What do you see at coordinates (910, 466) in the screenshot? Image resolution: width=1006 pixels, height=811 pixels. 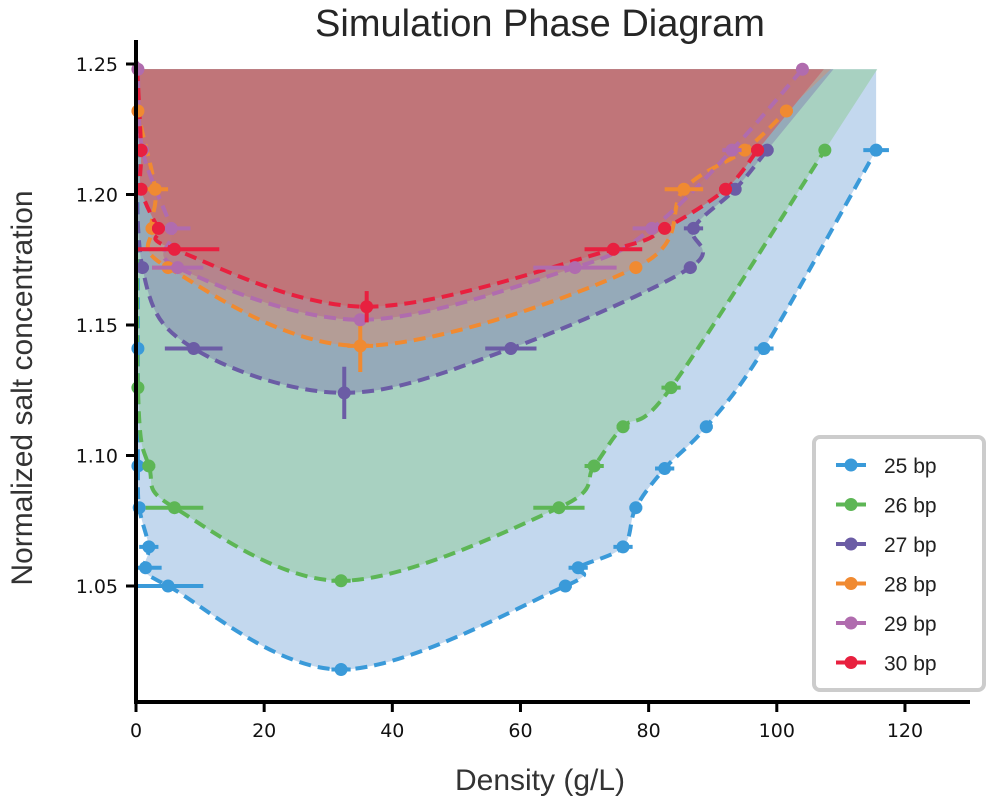 I see `legend-label: 25 bp` at bounding box center [910, 466].